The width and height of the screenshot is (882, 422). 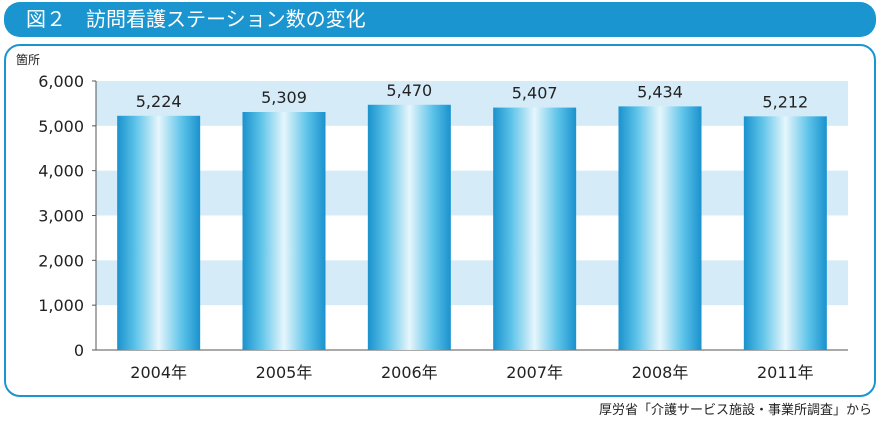 I want to click on y-tick-label: 1,000, so click(x=61, y=305).